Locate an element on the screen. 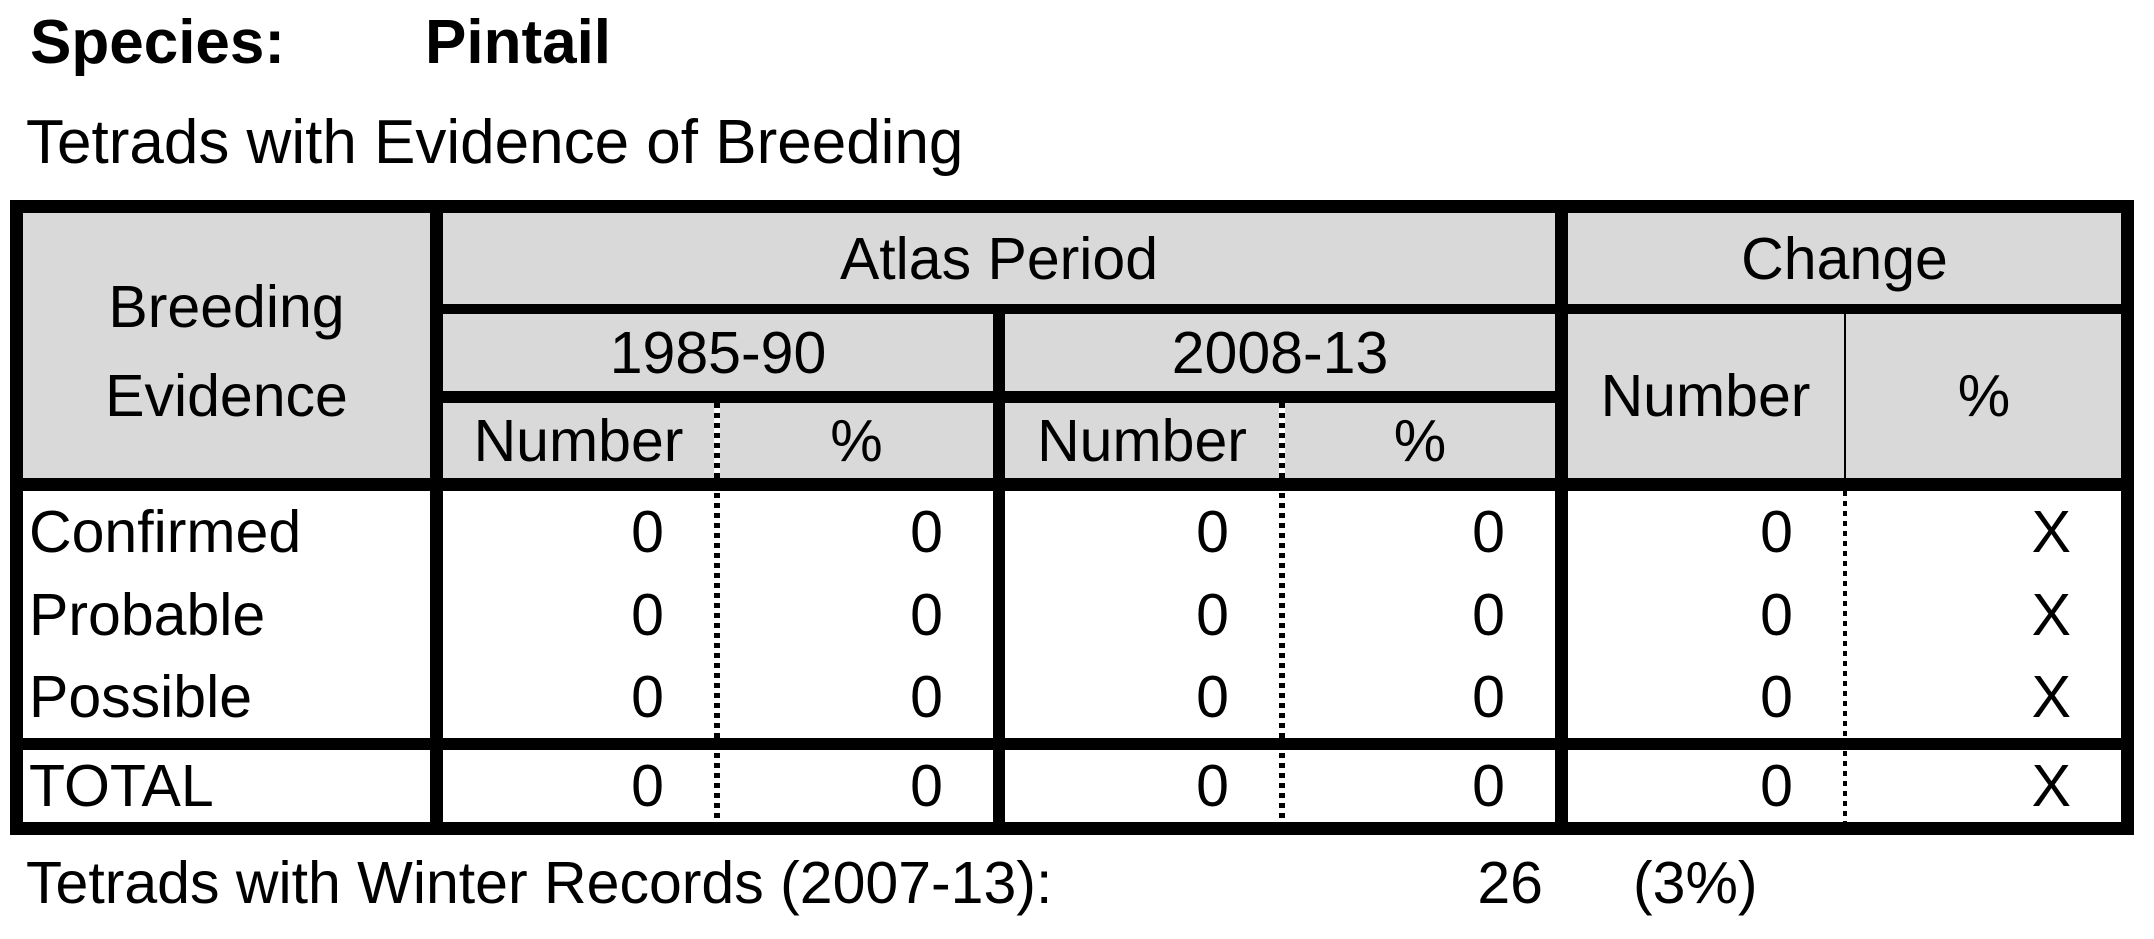  table-title: Tetrads with Evidence of Breeding is located at coordinates (495, 142).